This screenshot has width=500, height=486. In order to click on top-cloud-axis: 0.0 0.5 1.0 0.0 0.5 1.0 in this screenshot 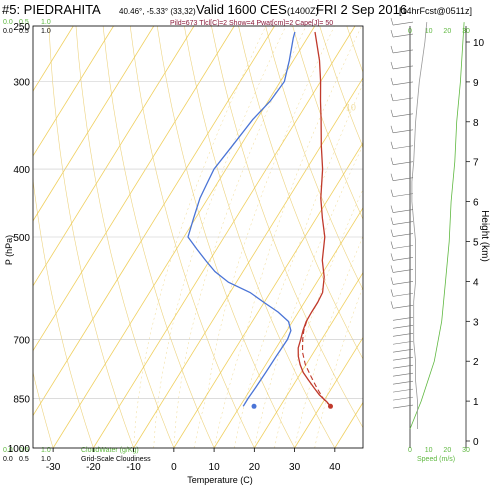, I will do `click(27, 27)`.